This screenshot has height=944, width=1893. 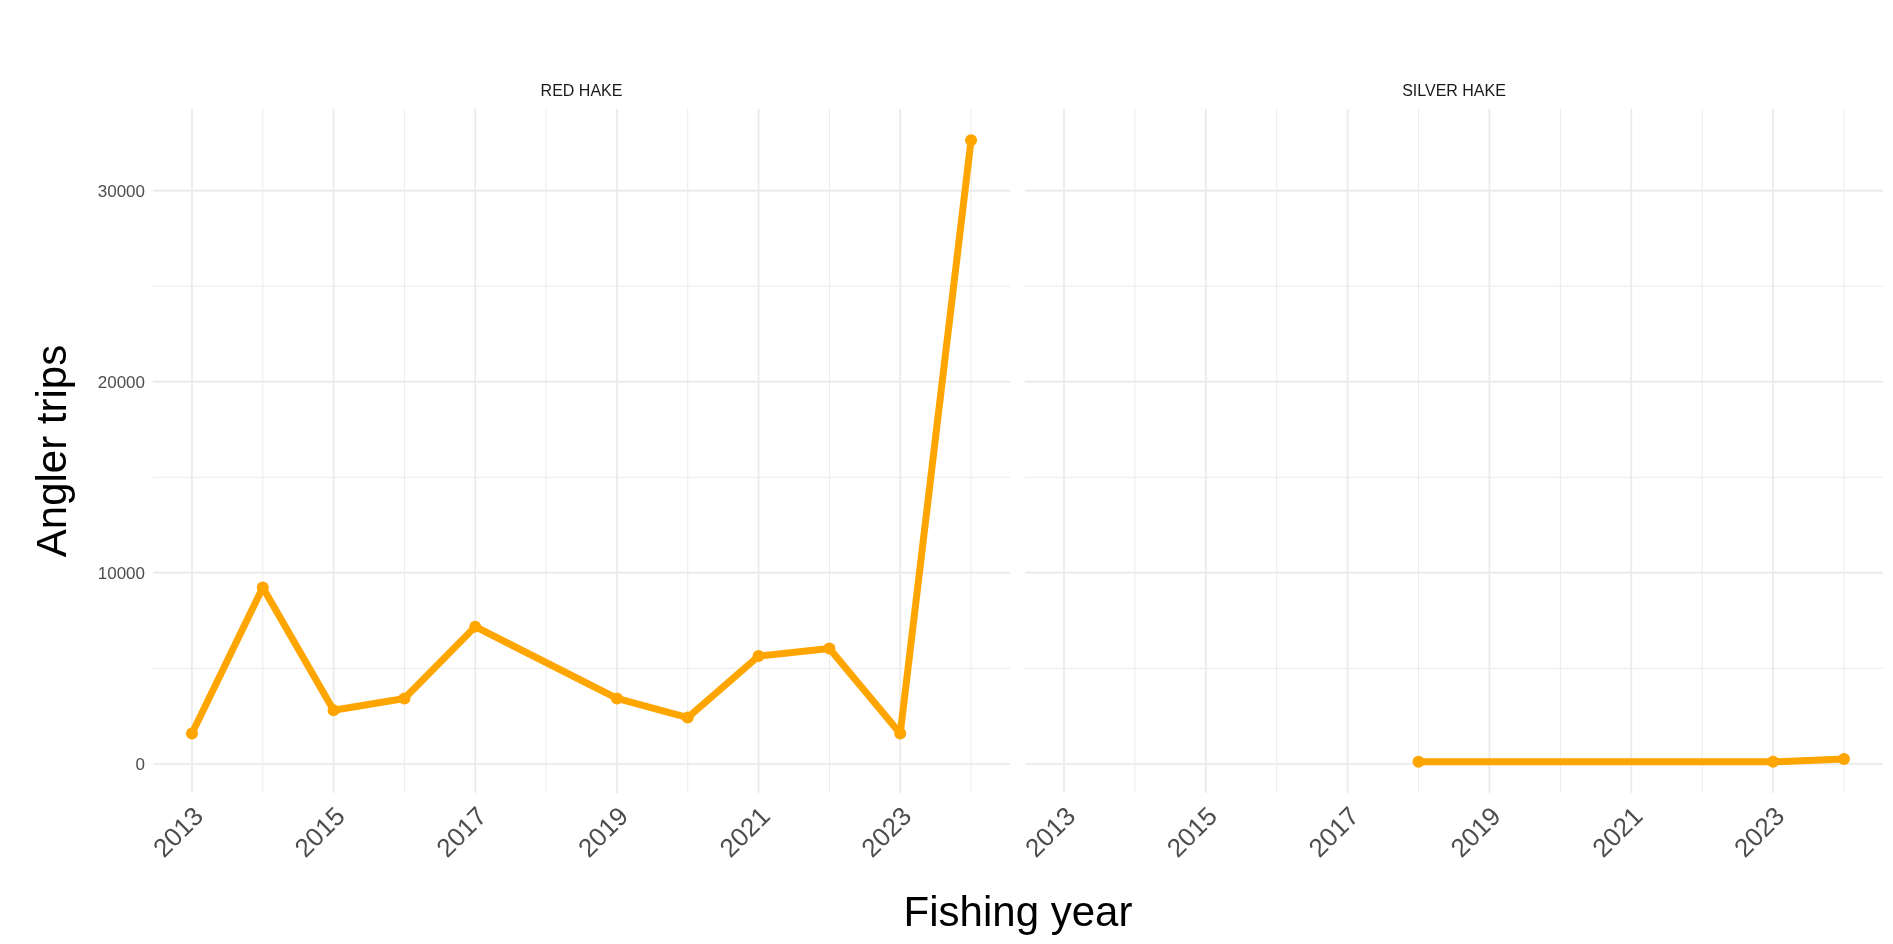 What do you see at coordinates (1018, 911) in the screenshot?
I see `x-axis-title: Fishing year` at bounding box center [1018, 911].